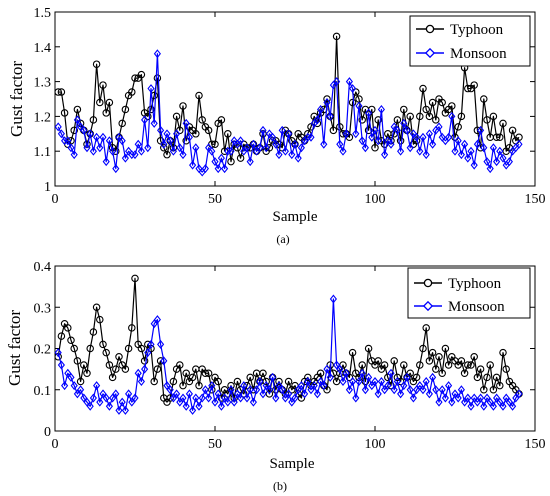  Describe the element at coordinates (43, 267) in the screenshot. I see `chart-b-ytick-label: 0.4` at that location.